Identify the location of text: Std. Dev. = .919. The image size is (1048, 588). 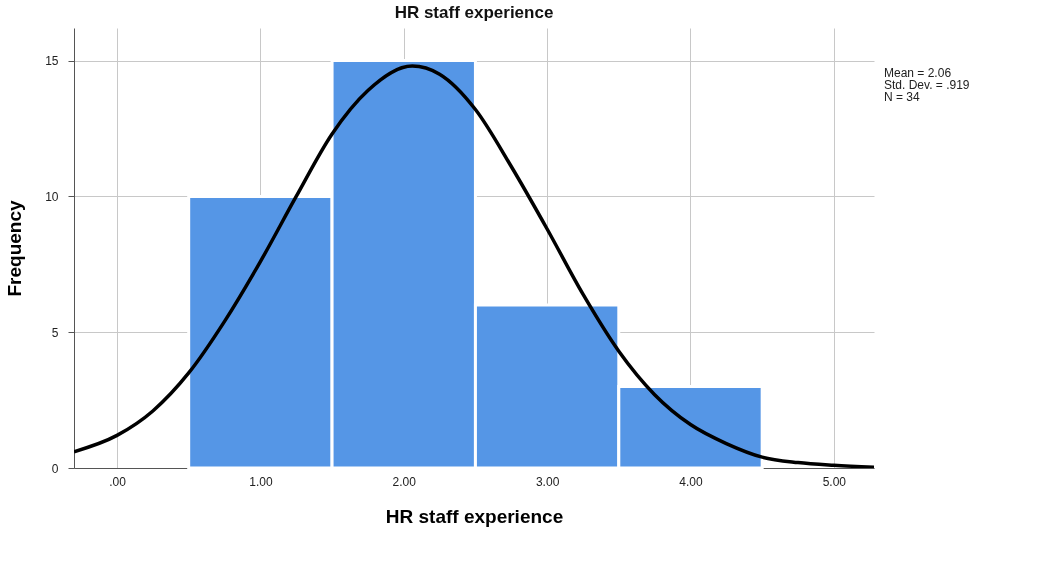
(927, 85).